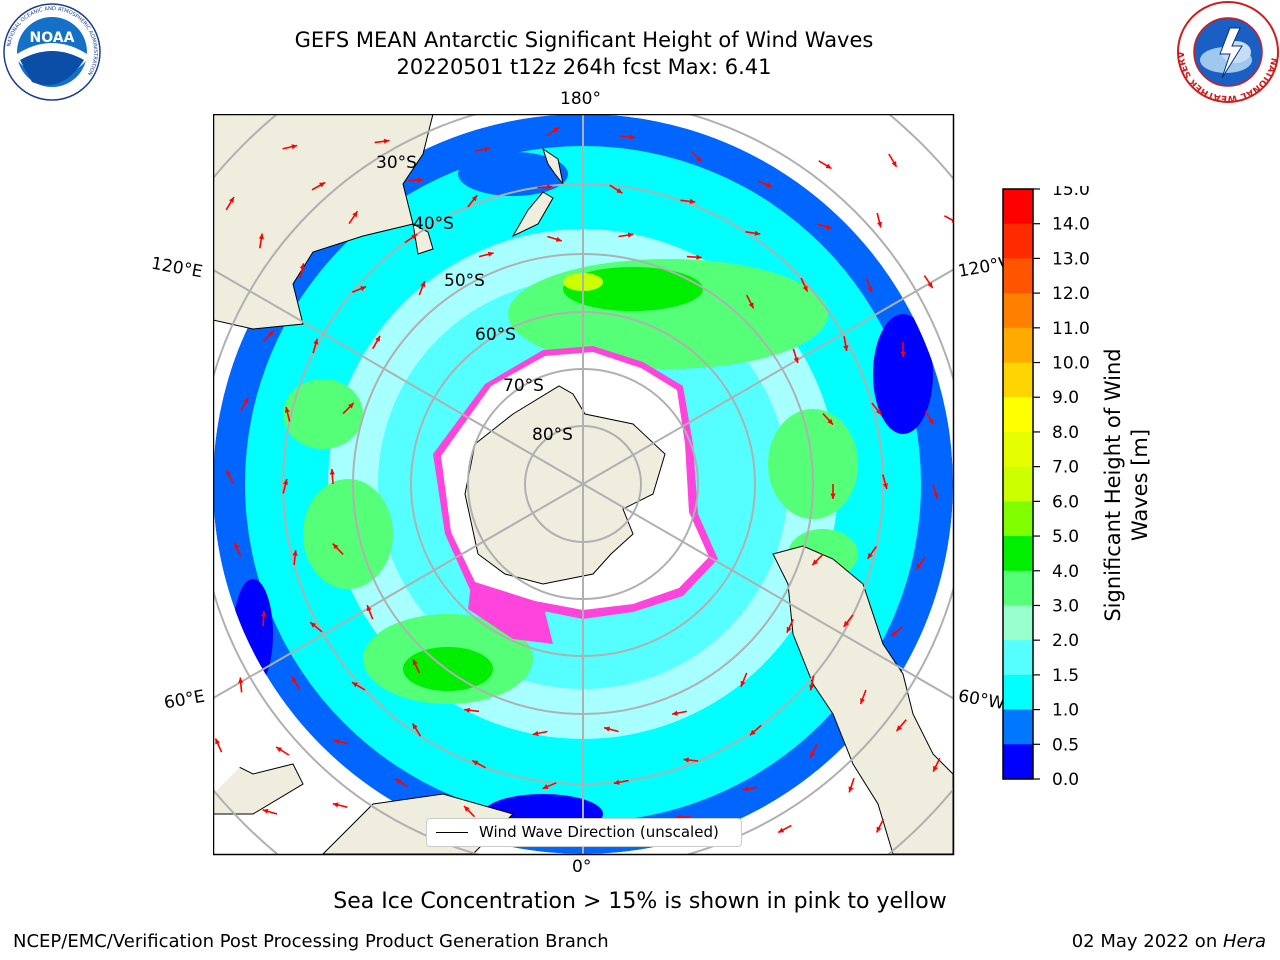  Describe the element at coordinates (396, 163) in the screenshot. I see `lat-label-30s: 30°S` at that location.